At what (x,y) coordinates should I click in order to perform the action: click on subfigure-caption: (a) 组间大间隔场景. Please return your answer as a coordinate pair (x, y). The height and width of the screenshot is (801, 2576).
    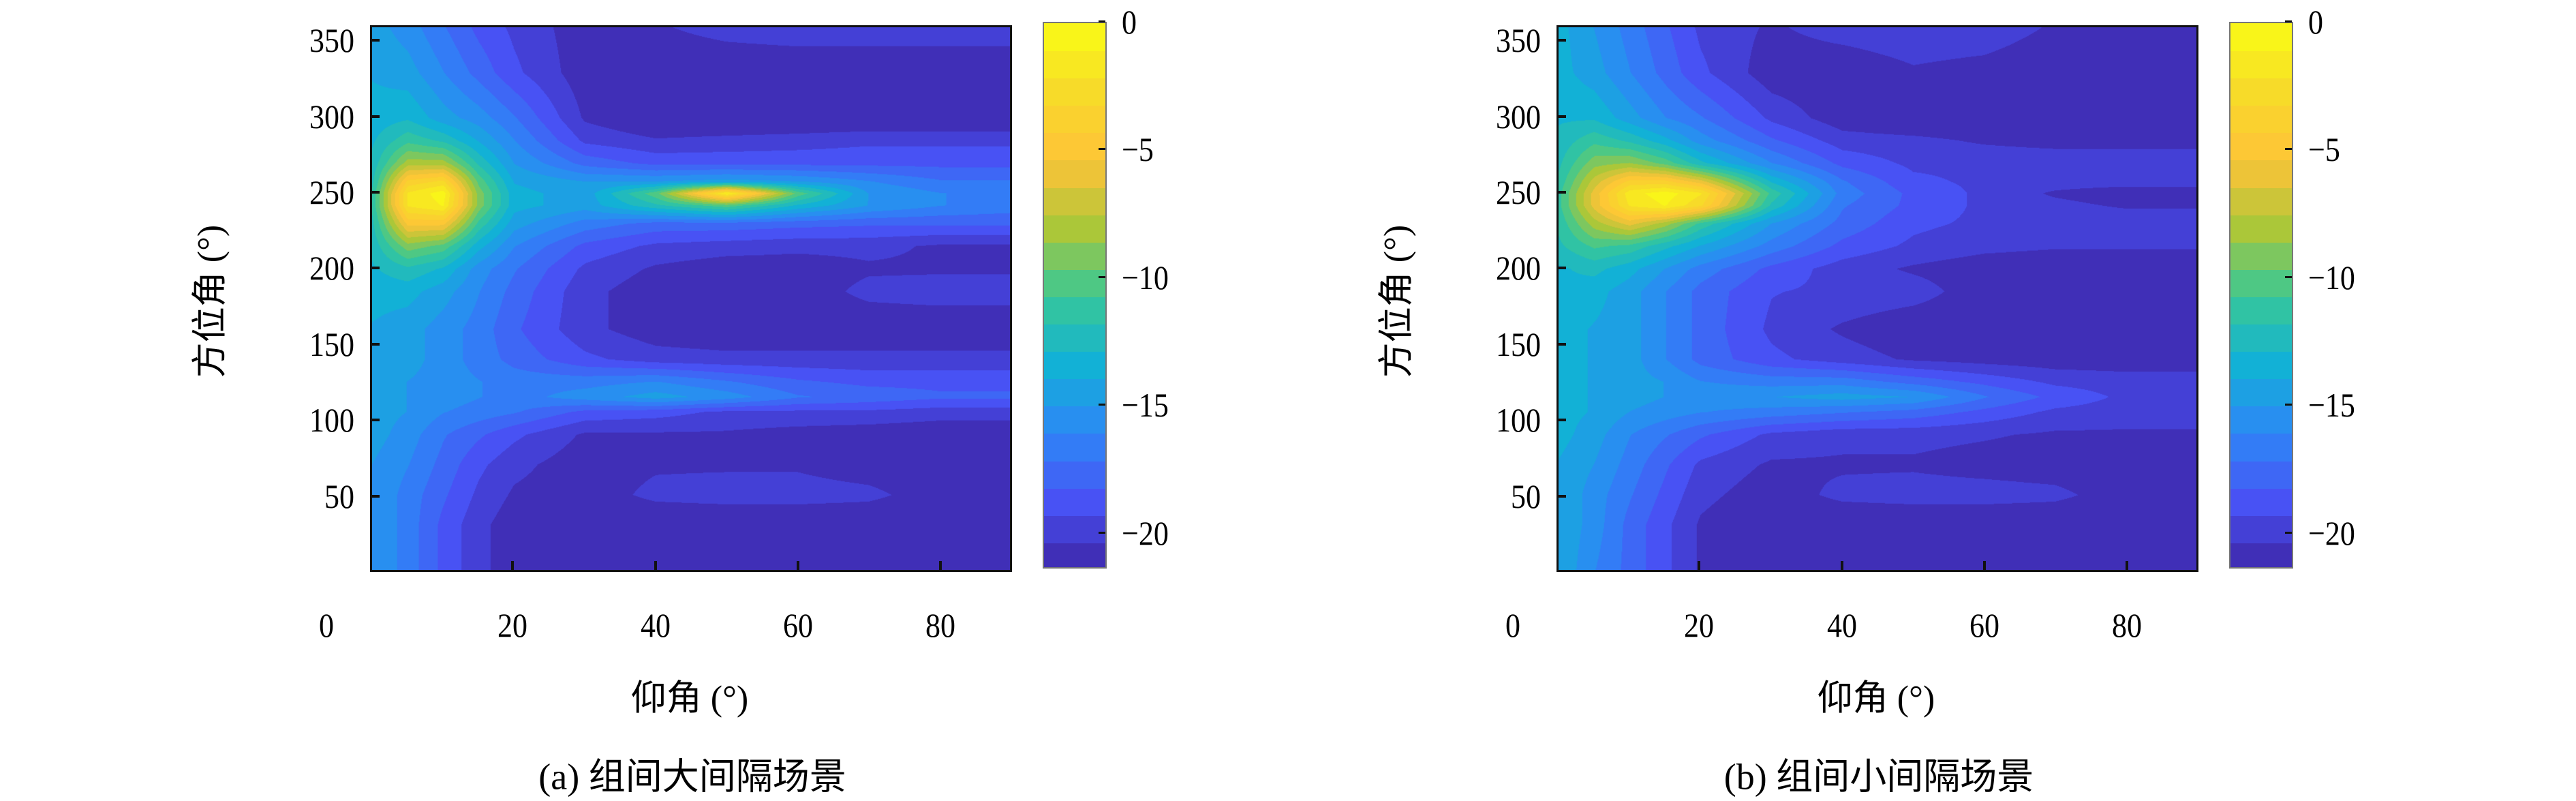
    Looking at the image, I should click on (692, 777).